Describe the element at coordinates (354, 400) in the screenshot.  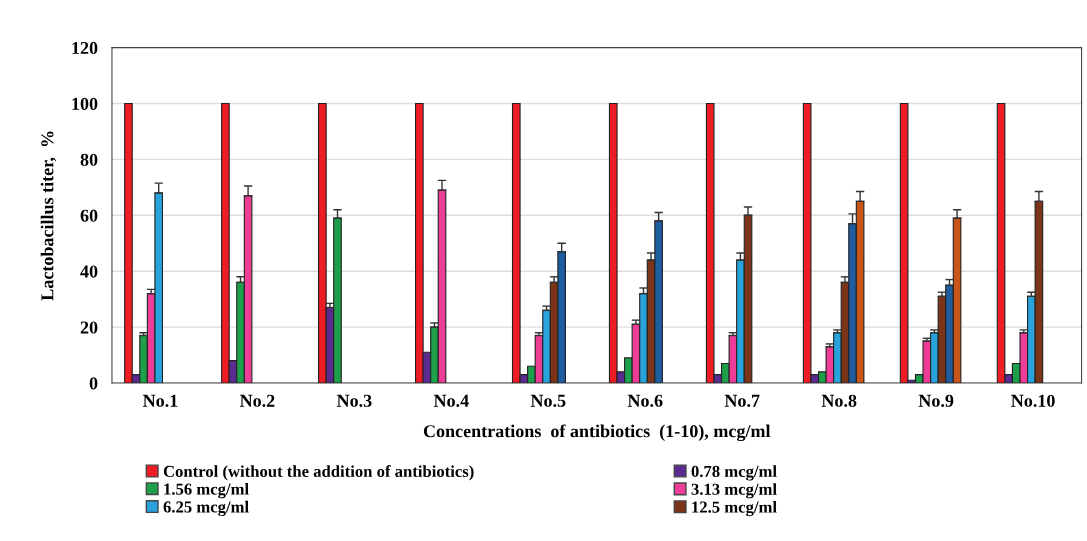
I see `x-tick-label: No.3` at that location.